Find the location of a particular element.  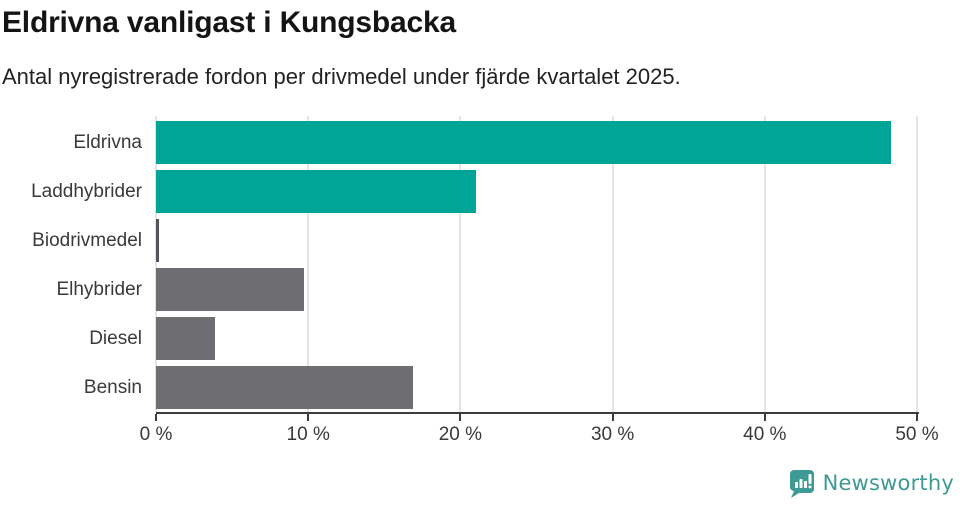

tick-label: 30 % is located at coordinates (612, 434).